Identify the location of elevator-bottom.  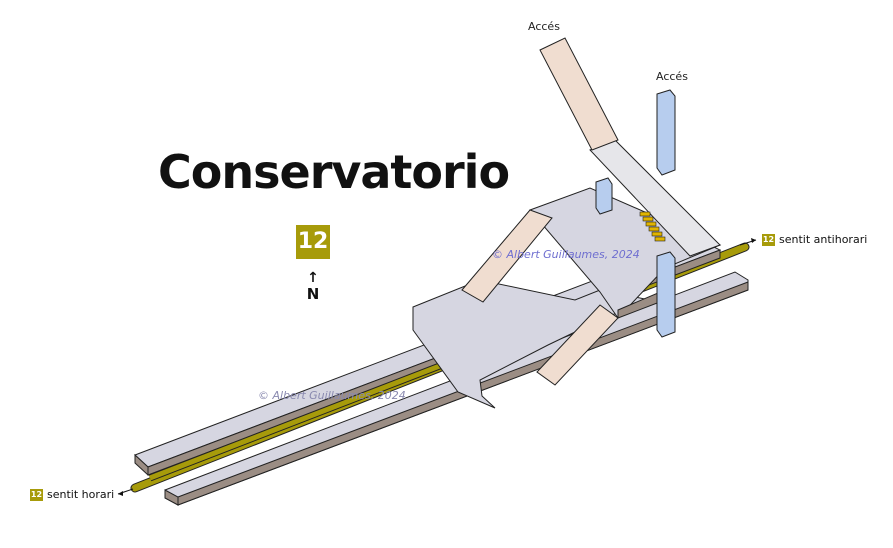
(666, 294).